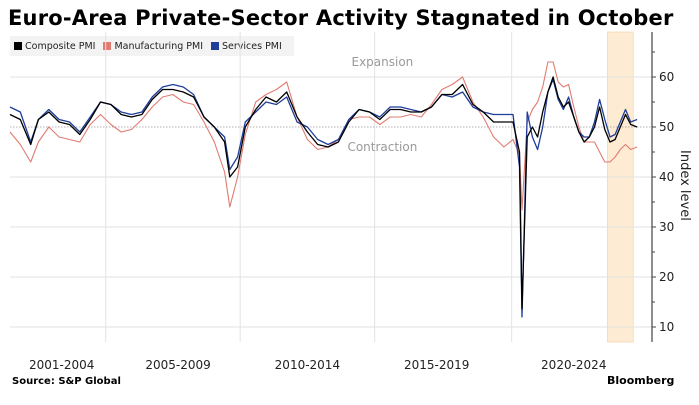  Describe the element at coordinates (666, 177) in the screenshot. I see `y-tick-label-40: 40` at that location.